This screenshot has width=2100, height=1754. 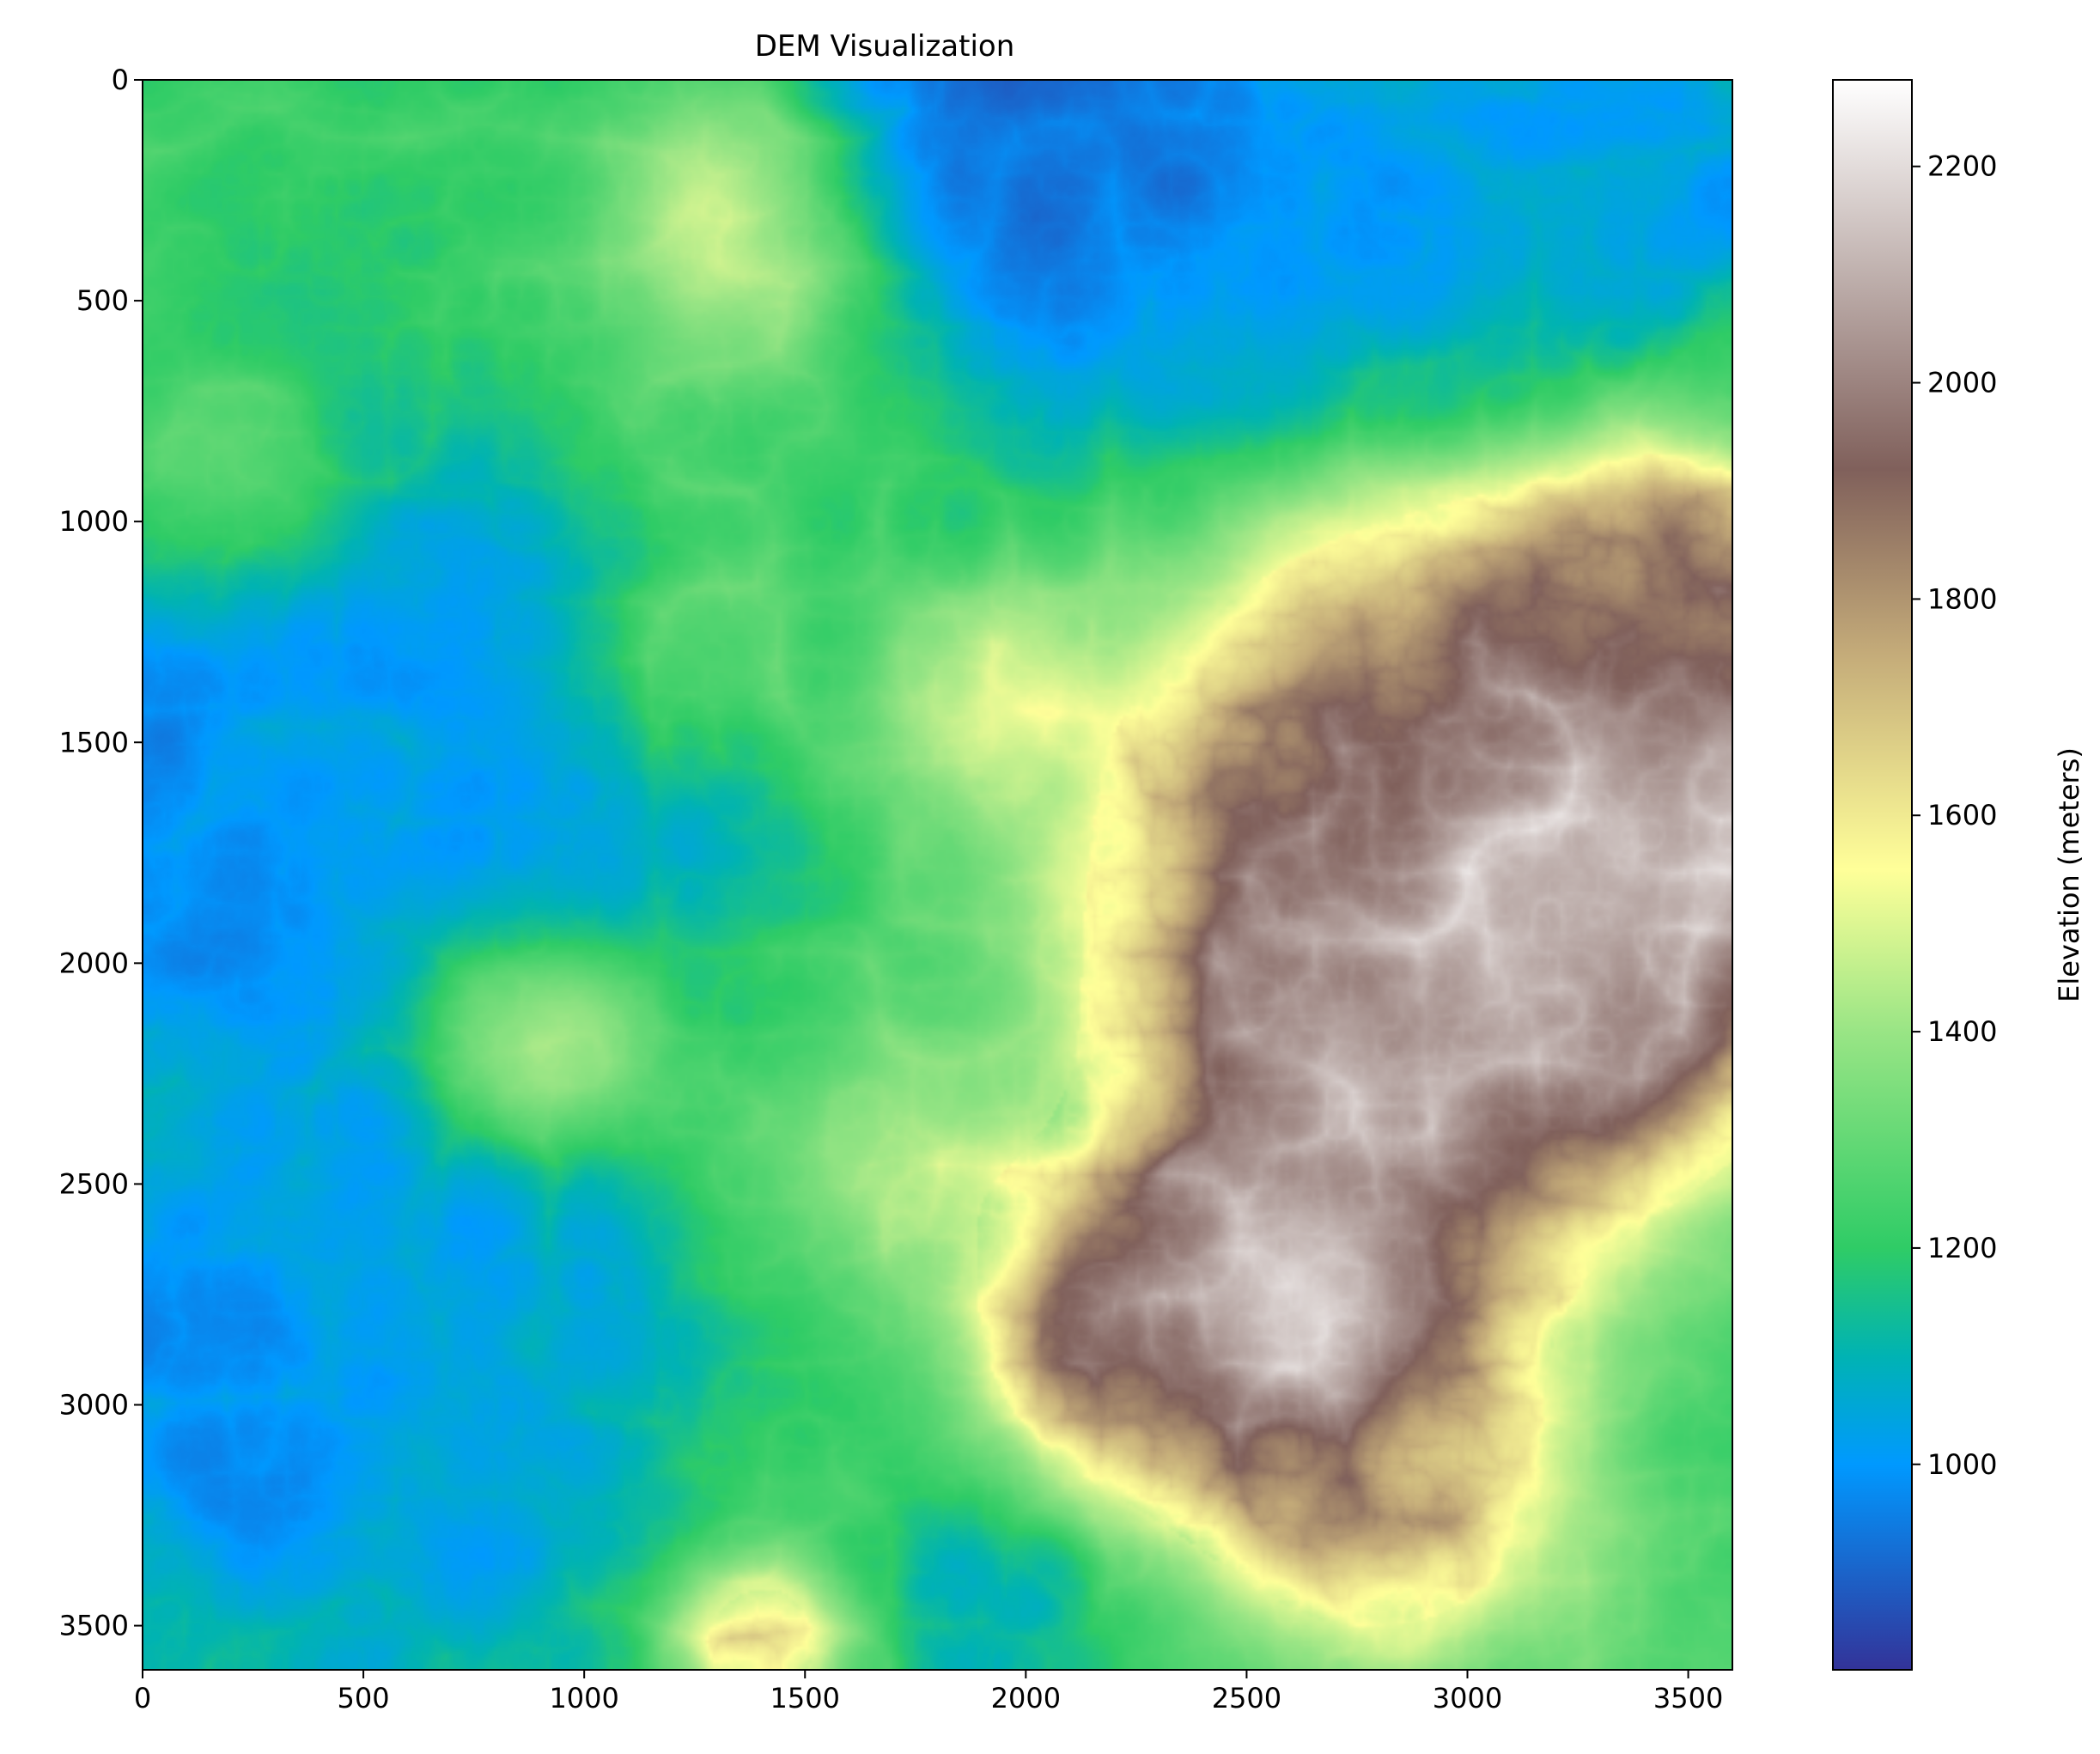 I want to click on x-tick-label: 1500, so click(x=805, y=1698).